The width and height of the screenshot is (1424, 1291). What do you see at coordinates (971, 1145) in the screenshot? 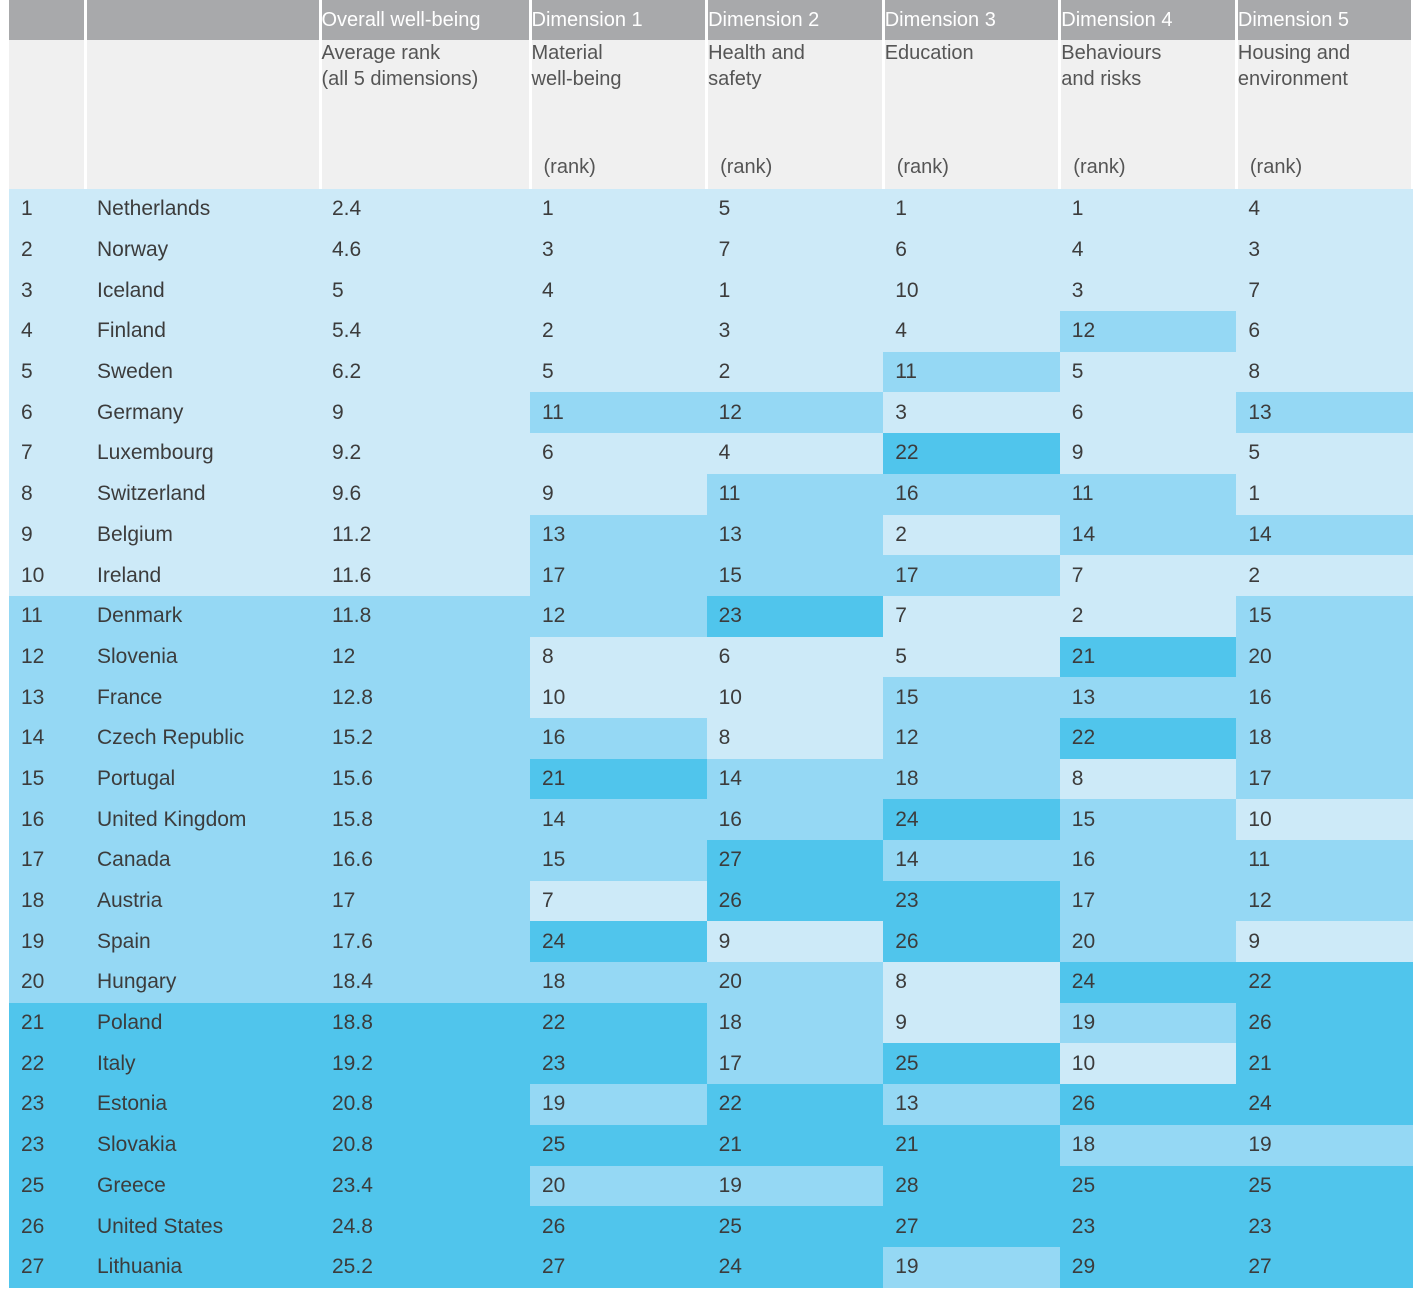
I see `dimension-3-cell: 21` at bounding box center [971, 1145].